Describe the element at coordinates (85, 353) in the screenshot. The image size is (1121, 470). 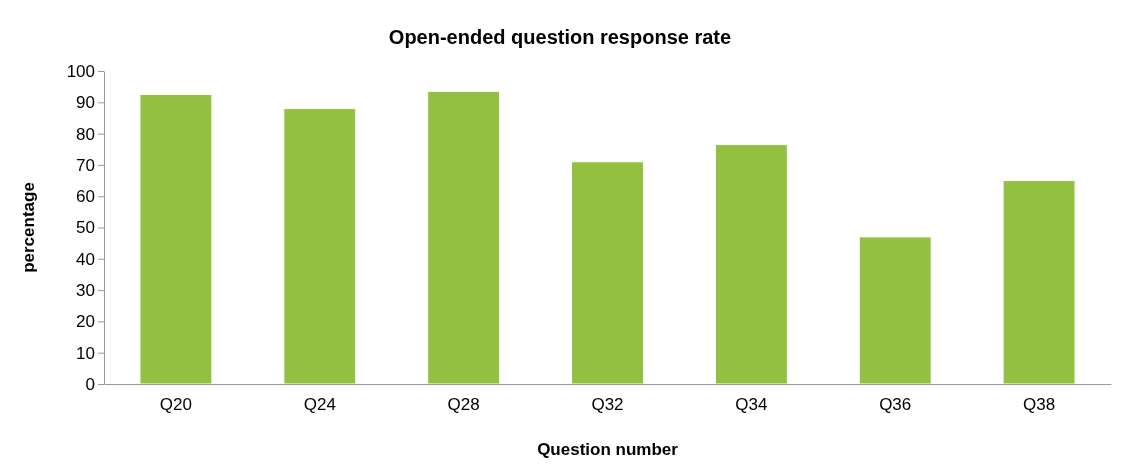
I see `y-tick-label: 10` at that location.